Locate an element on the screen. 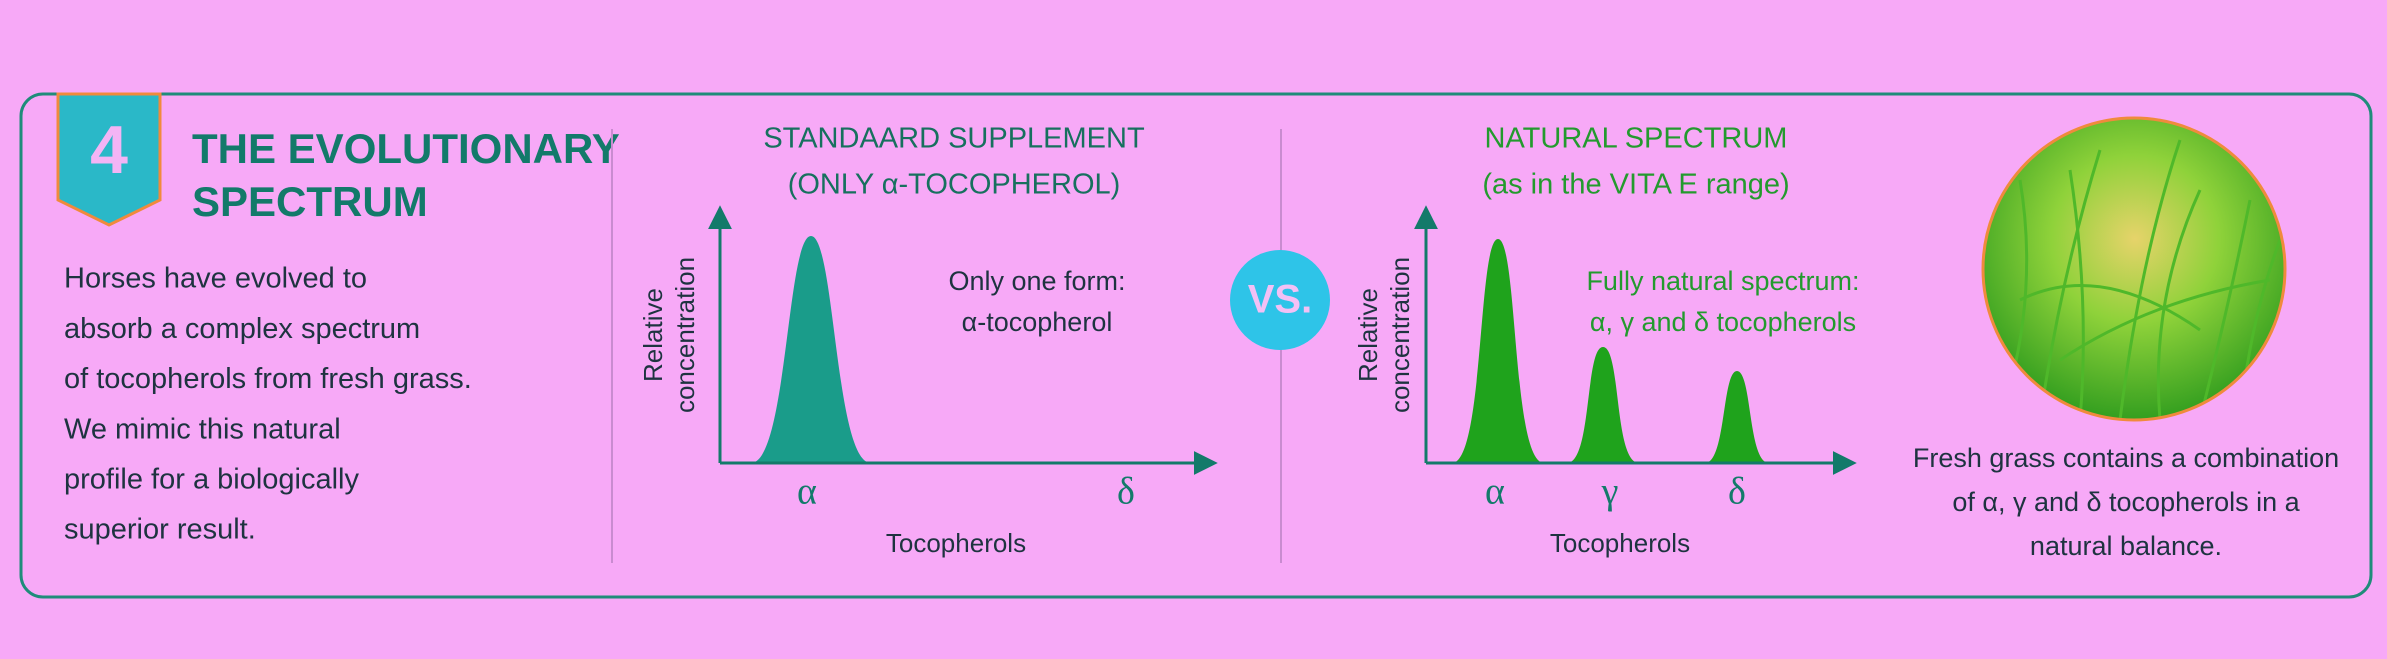 This screenshot has width=2387, height=659. annotation: Fully natural spectrum: is located at coordinates (1722, 281).